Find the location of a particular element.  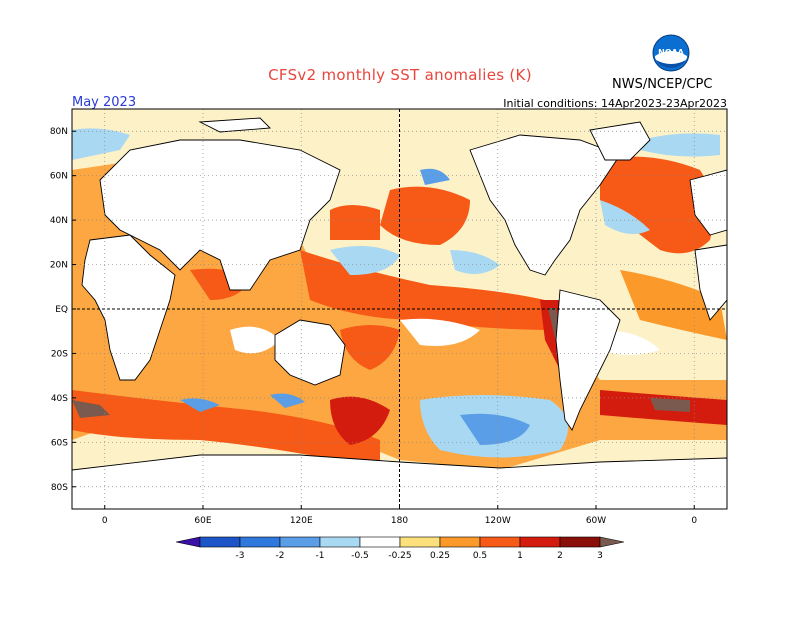

forecast-month: May 2023 is located at coordinates (104, 102).